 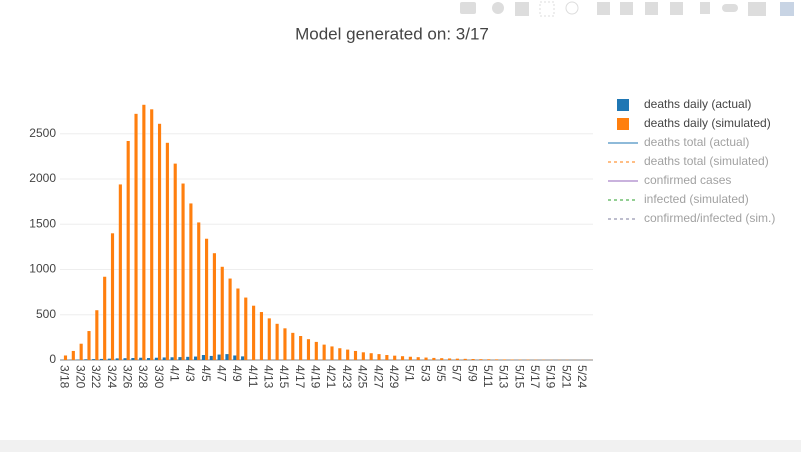 What do you see at coordinates (730, 8) in the screenshot?
I see `hover-closest-icon` at bounding box center [730, 8].